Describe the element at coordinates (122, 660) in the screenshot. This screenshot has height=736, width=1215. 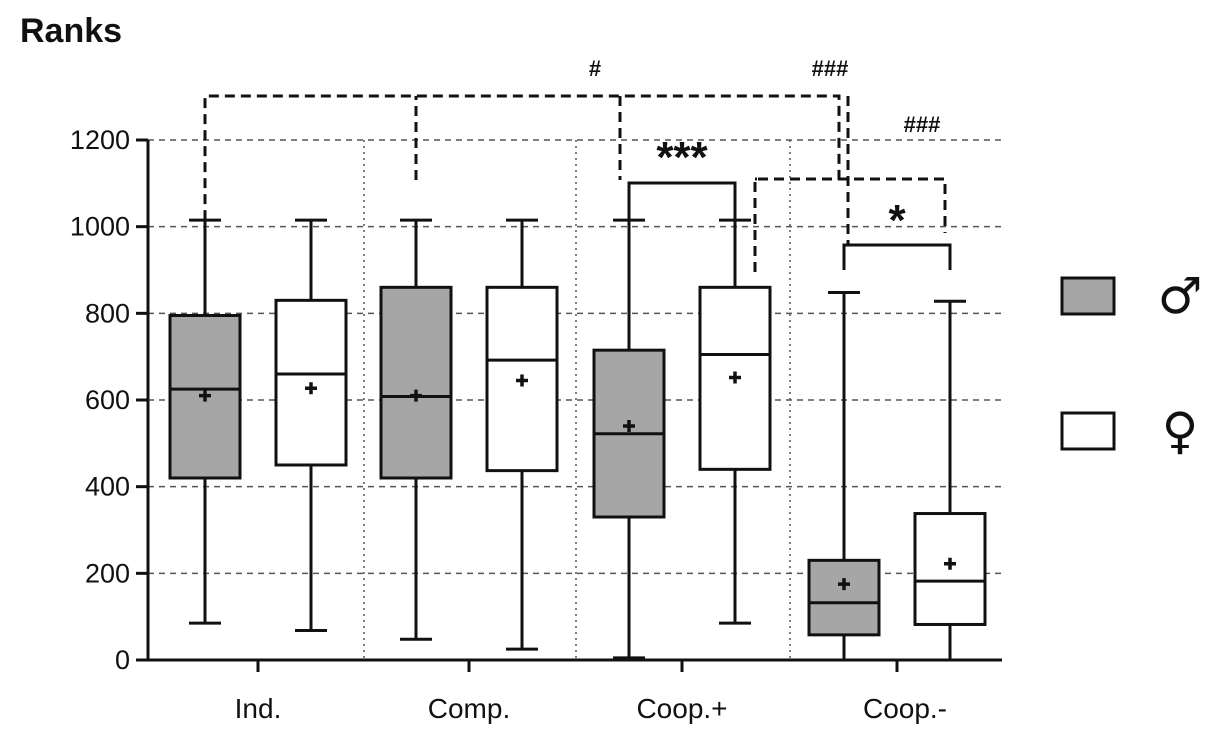
I see `y-tick-label-0: 0` at that location.